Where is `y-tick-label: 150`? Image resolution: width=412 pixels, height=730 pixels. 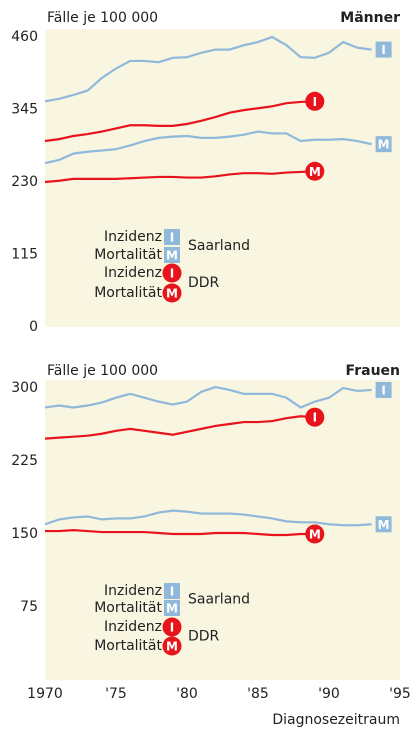
y-tick-label: 150 is located at coordinates (24, 534).